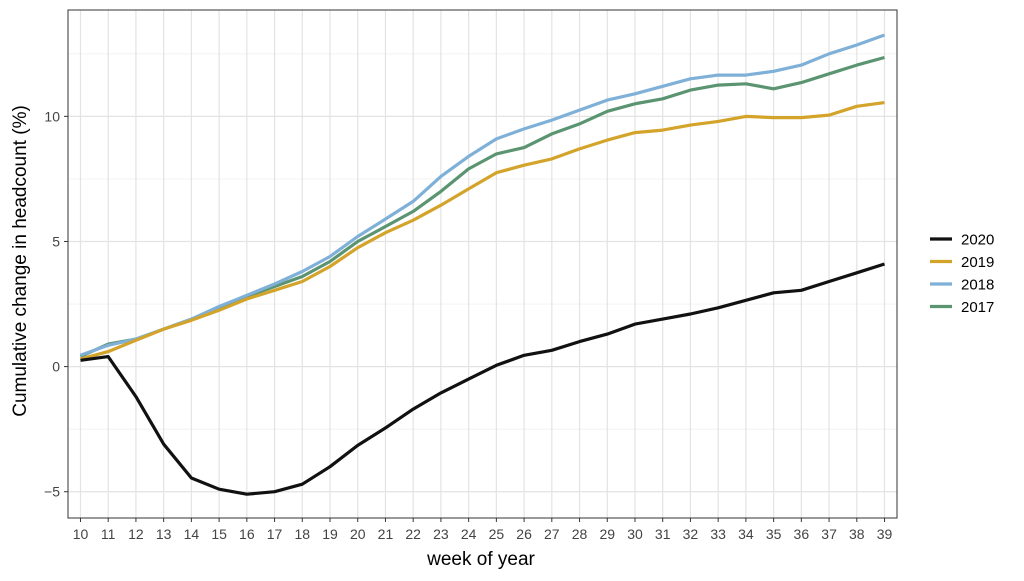 The height and width of the screenshot is (581, 1024). What do you see at coordinates (330, 534) in the screenshot?
I see `x-tick-label: 19` at bounding box center [330, 534].